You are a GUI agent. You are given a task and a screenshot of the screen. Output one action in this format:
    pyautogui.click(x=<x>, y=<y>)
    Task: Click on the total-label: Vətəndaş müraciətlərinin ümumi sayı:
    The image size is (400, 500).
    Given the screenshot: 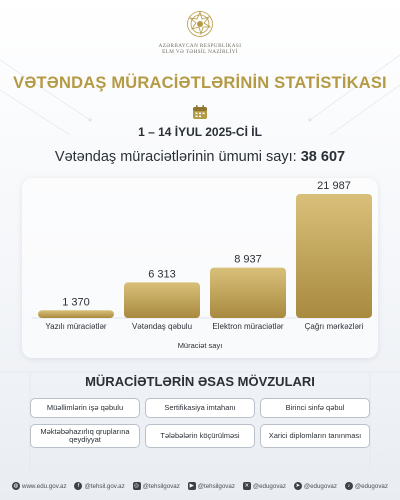 What is the action you would take?
    pyautogui.click(x=175, y=157)
    